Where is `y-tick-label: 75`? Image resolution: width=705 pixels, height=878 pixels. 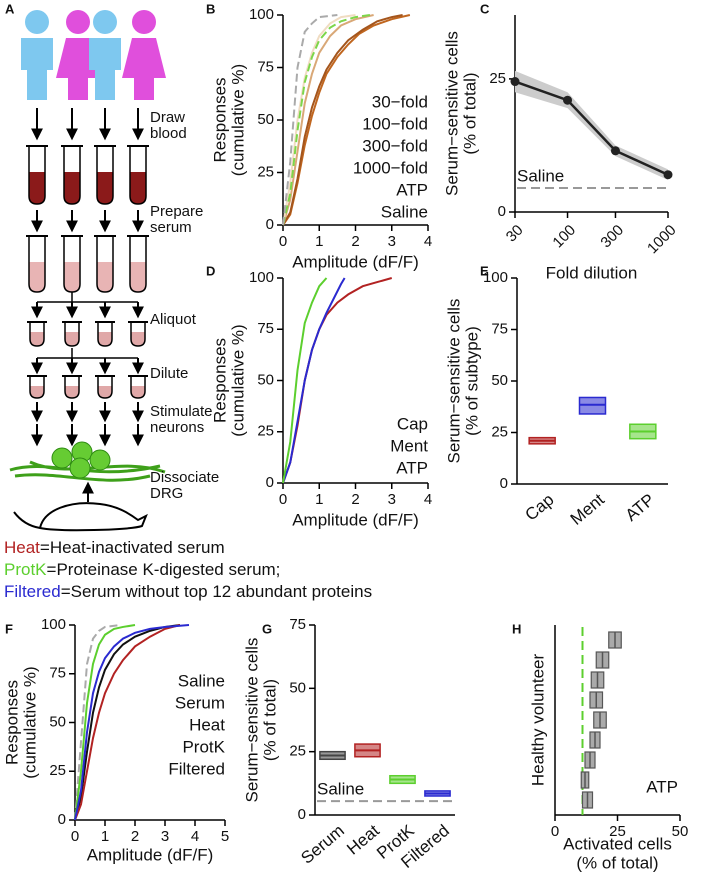
y-tick-label: 75 is located at coordinates (265, 66).